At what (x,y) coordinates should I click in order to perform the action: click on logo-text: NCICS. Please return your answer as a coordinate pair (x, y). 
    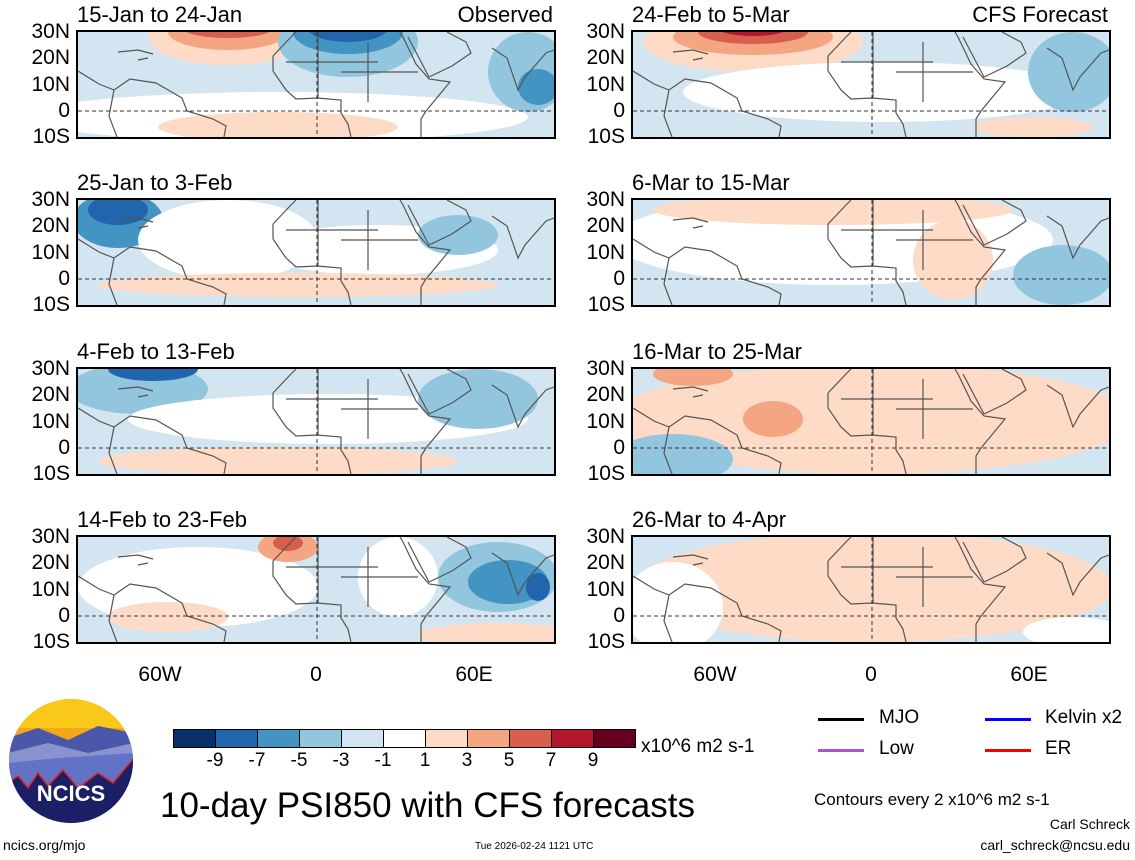
    Looking at the image, I should click on (71, 793).